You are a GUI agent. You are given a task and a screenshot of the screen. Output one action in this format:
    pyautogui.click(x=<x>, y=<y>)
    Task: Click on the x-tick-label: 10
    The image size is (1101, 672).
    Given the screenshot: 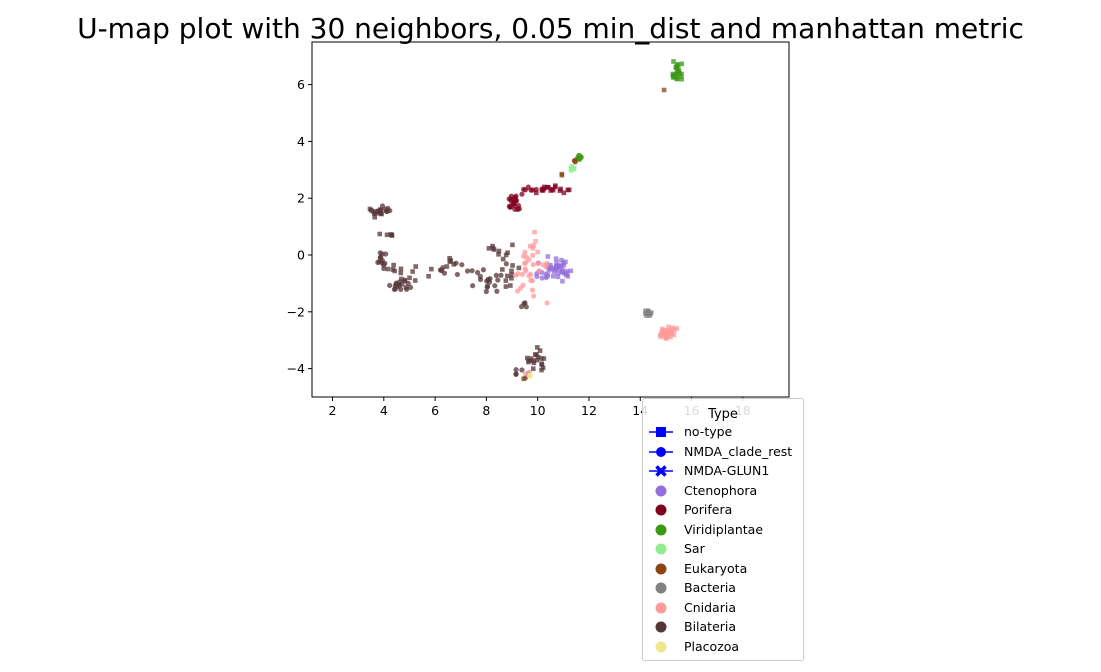 What is the action you would take?
    pyautogui.click(x=538, y=410)
    